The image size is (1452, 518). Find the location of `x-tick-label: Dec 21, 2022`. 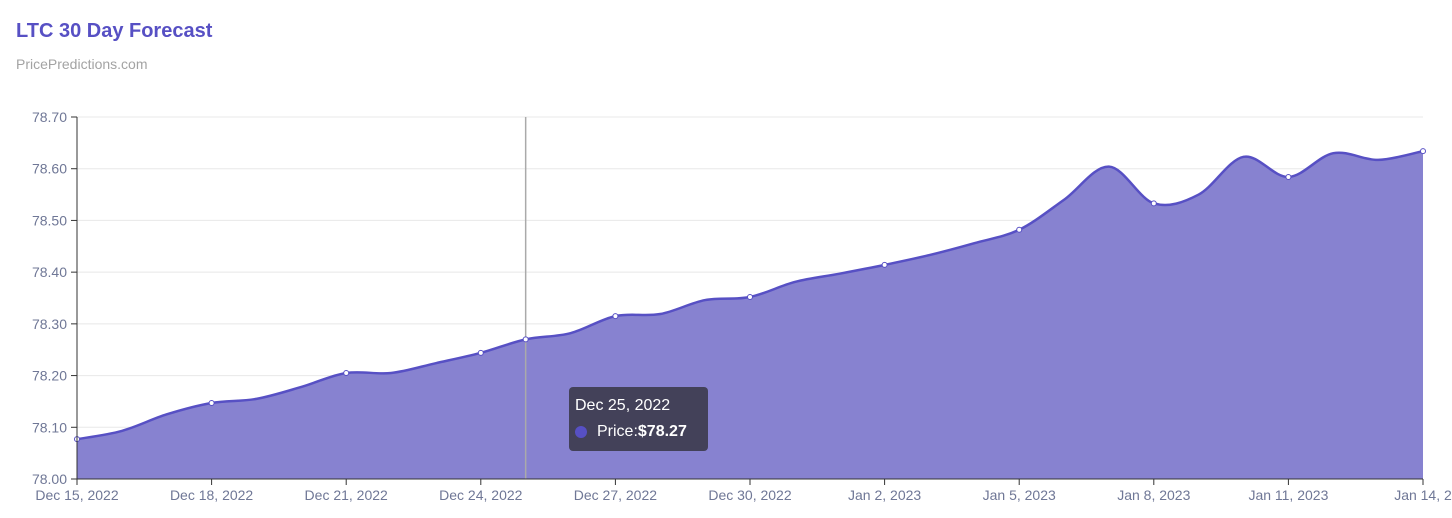

x-tick-label: Dec 21, 2022 is located at coordinates (346, 495).